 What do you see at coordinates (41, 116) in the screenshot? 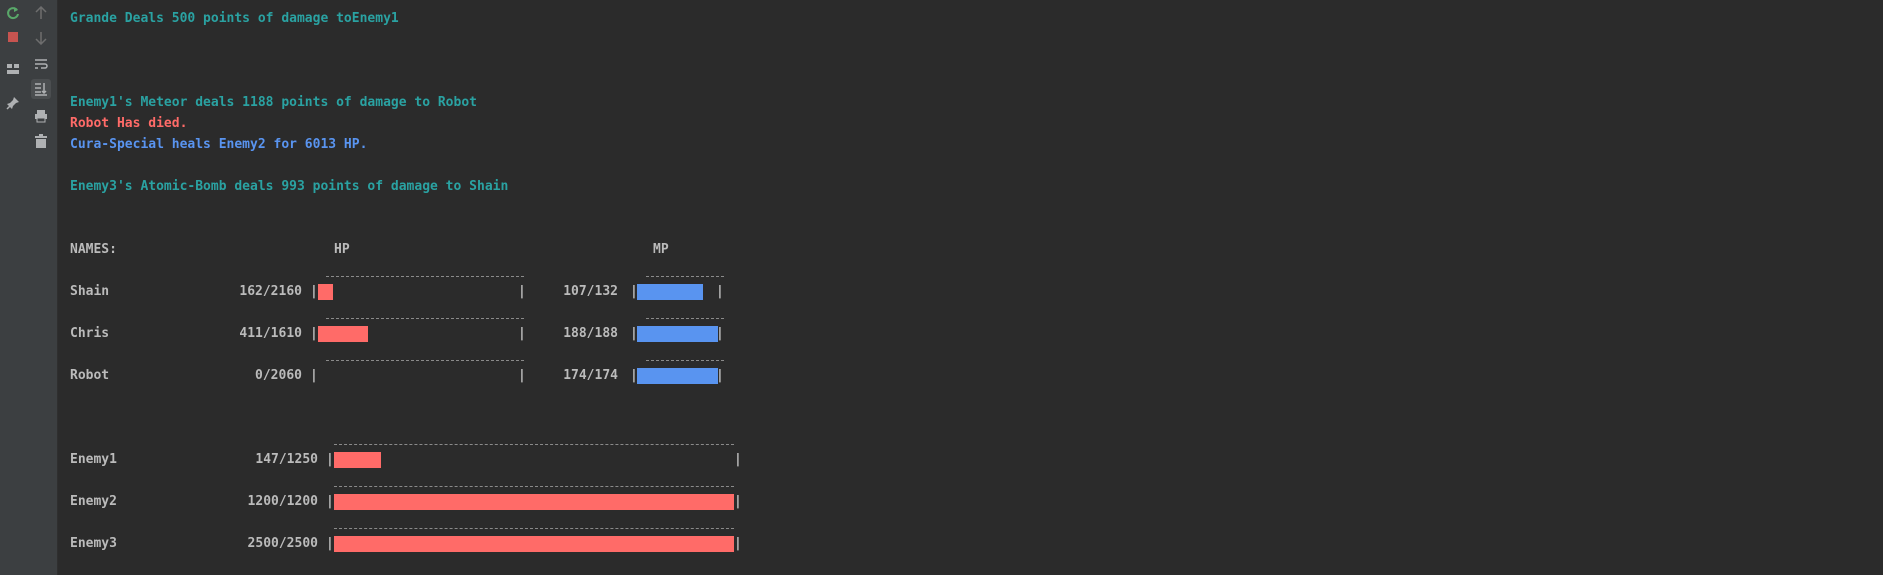
I see `print-icon` at bounding box center [41, 116].